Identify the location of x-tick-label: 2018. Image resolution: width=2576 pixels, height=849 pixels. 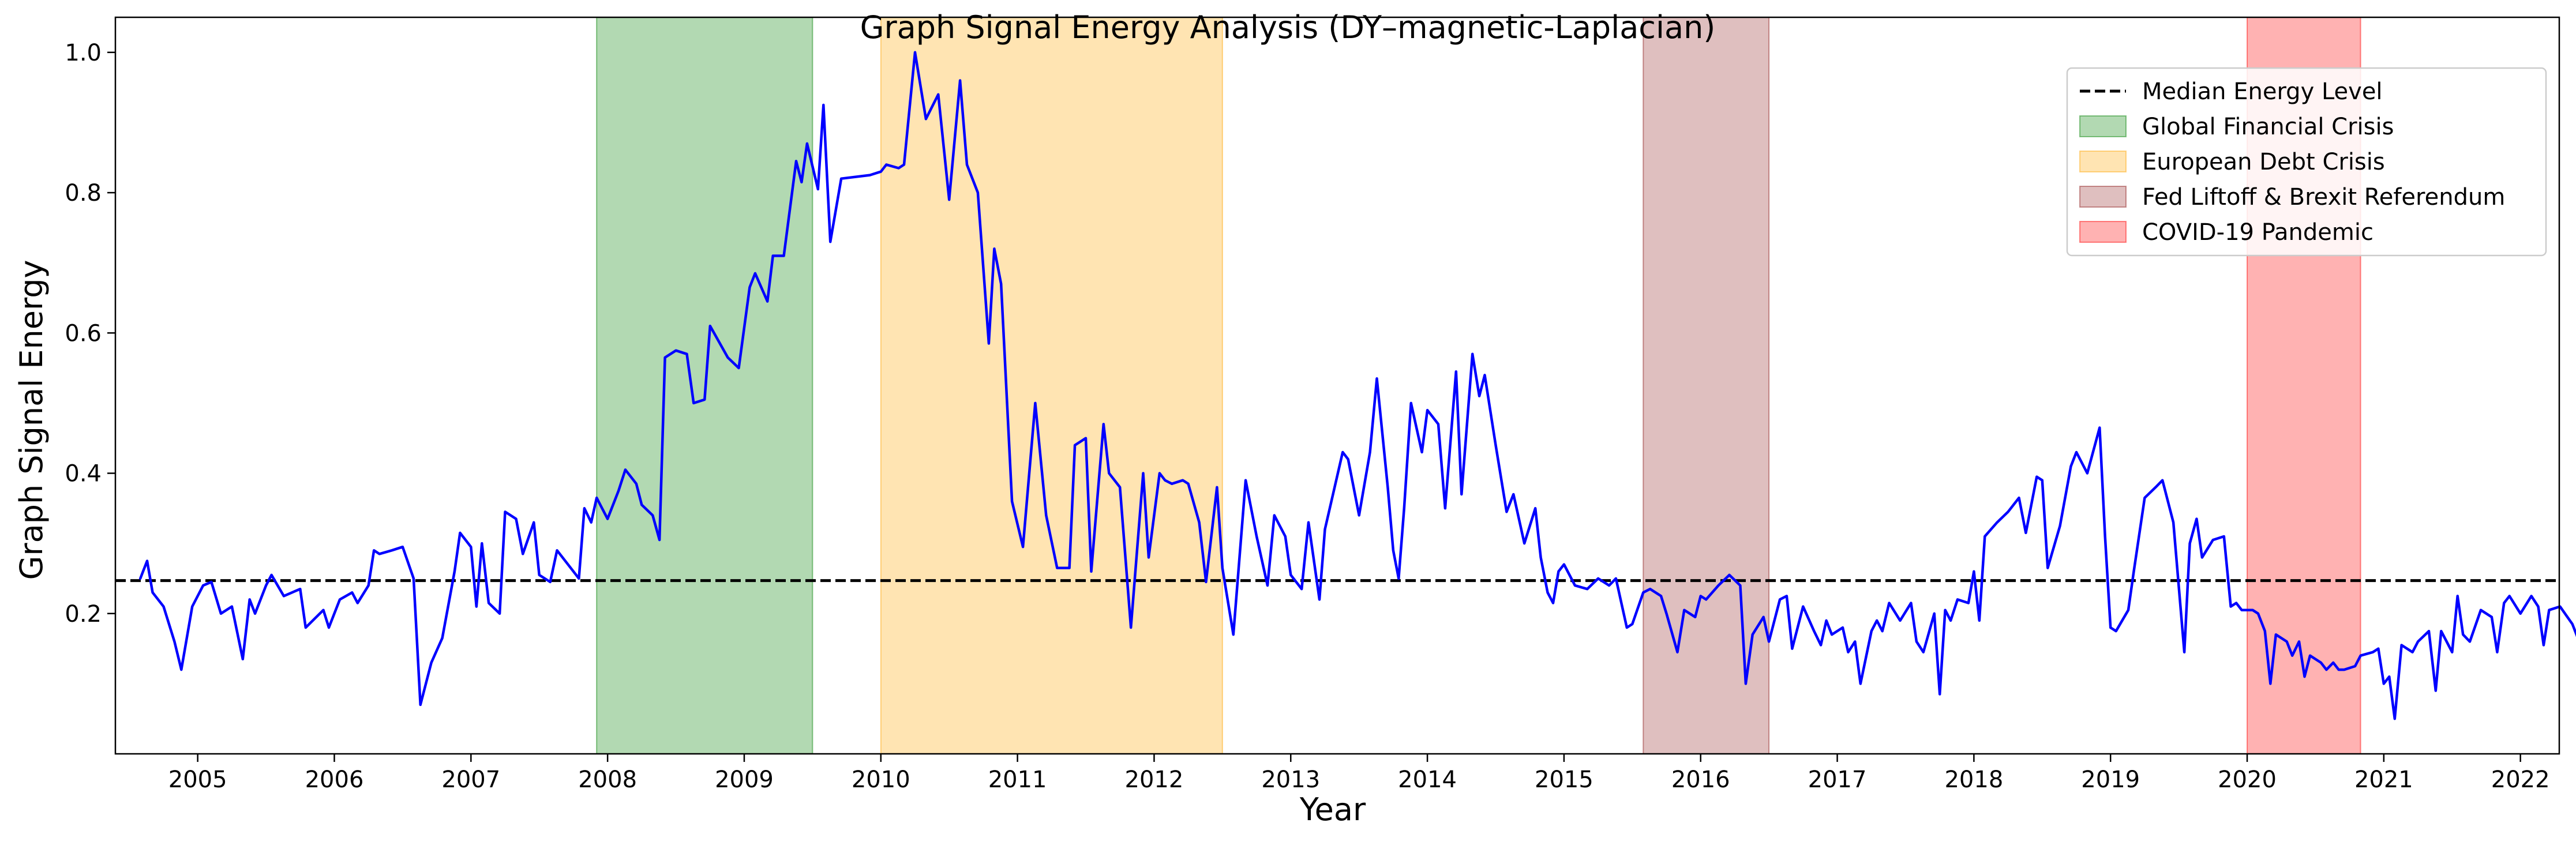
(1973, 780).